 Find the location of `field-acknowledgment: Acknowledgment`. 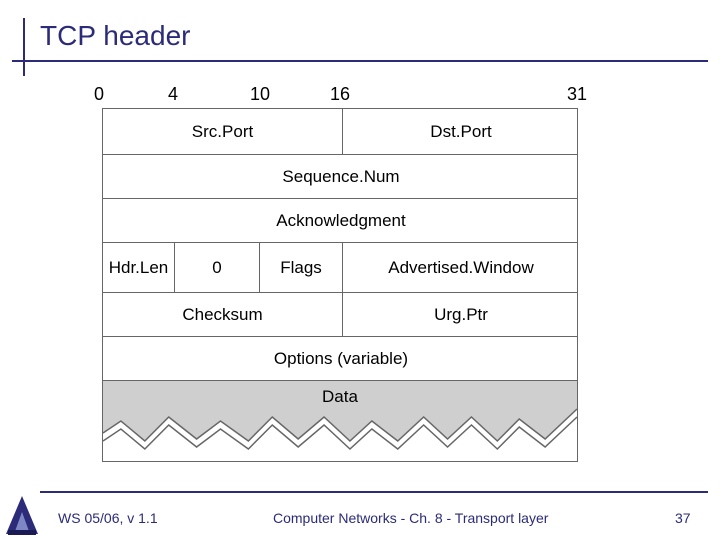

field-acknowledgment: Acknowledgment is located at coordinates (340, 221).